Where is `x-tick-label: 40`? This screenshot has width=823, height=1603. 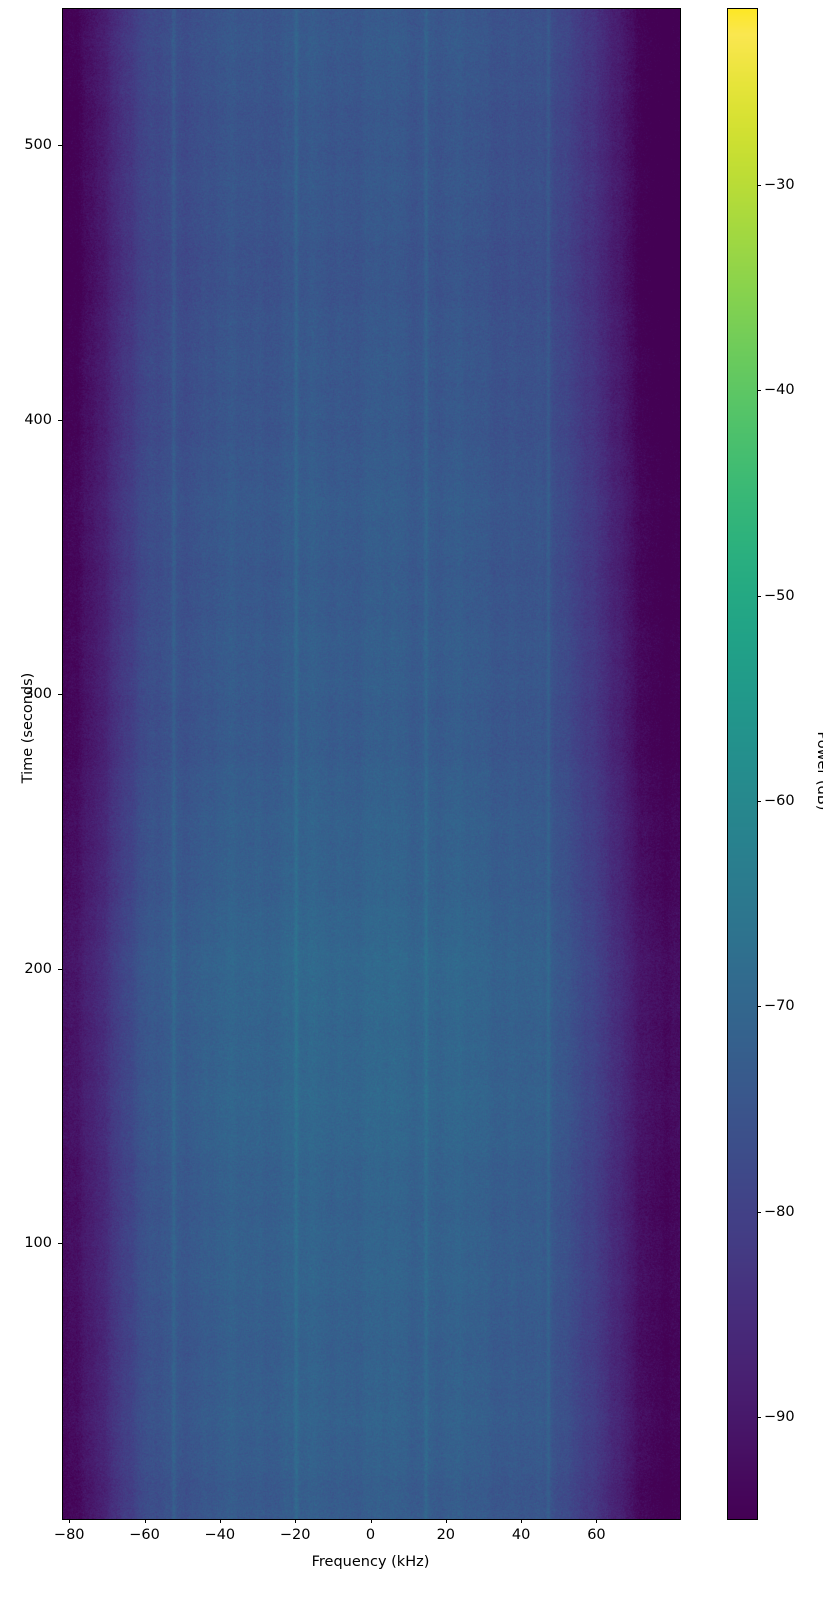
x-tick-label: 40 is located at coordinates (521, 1535).